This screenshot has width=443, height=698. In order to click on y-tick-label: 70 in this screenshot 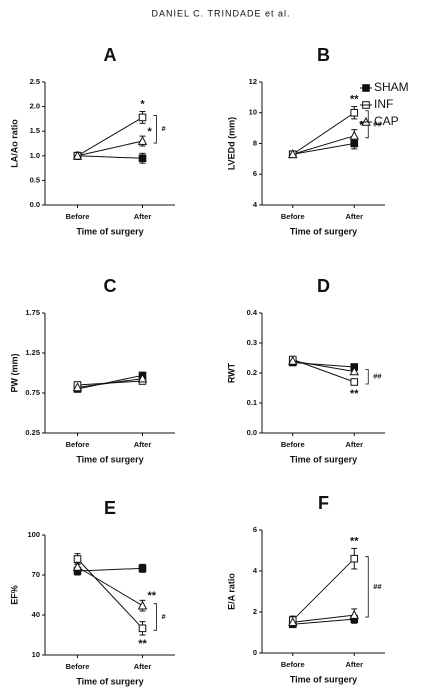, I will do `click(36, 574)`.